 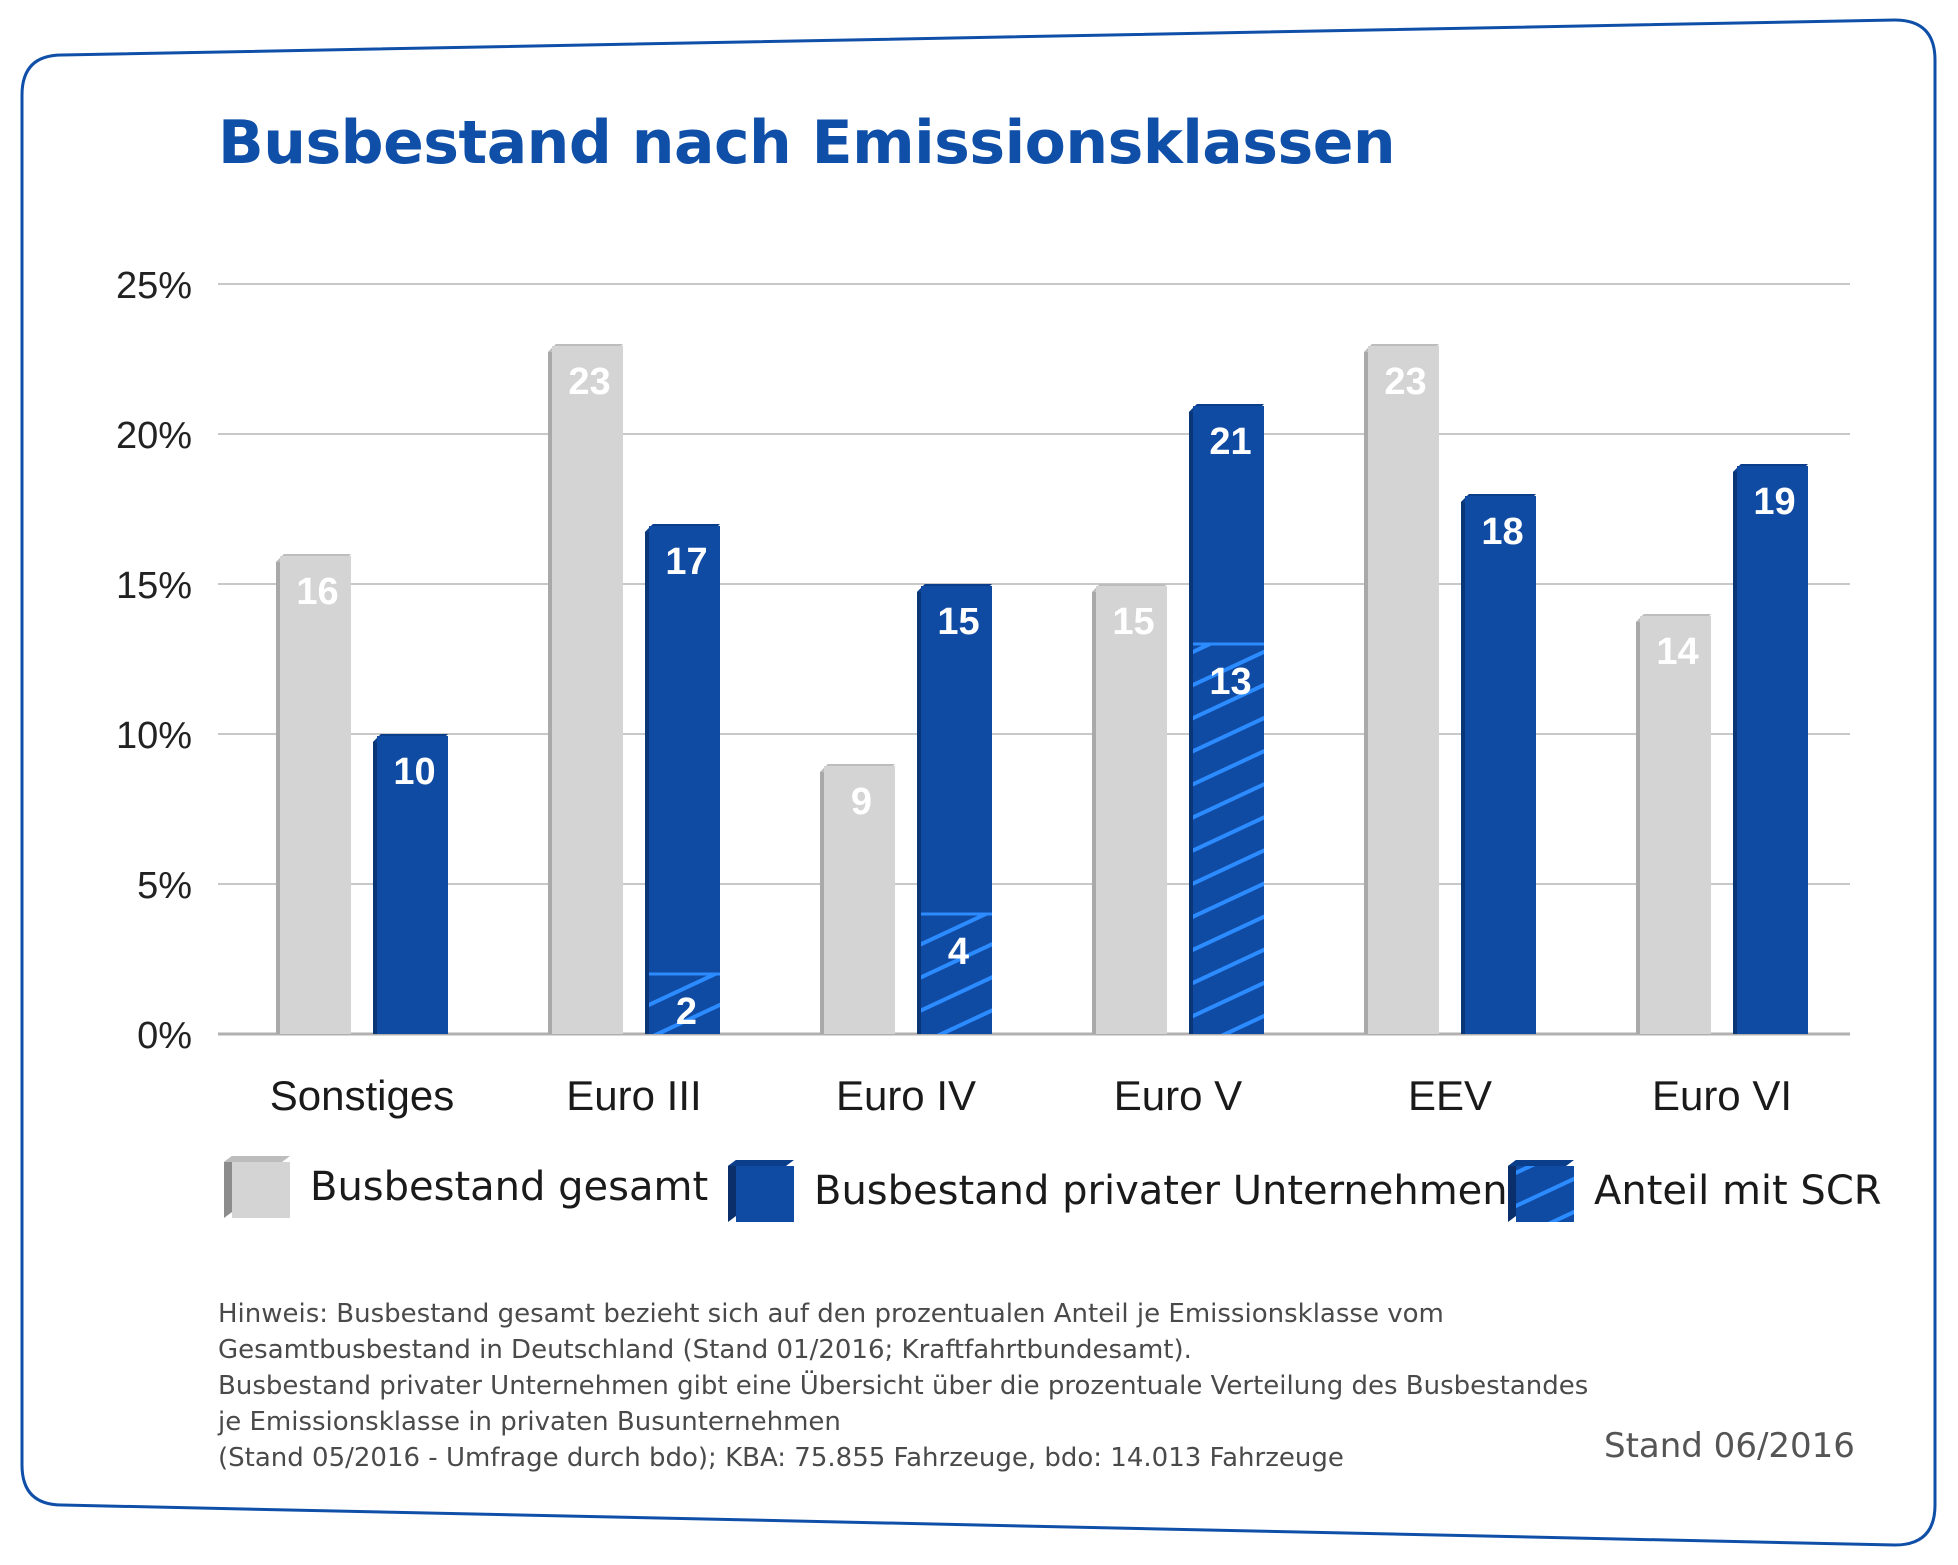 What do you see at coordinates (761, 1191) in the screenshot?
I see `legend-swatch-blue` at bounding box center [761, 1191].